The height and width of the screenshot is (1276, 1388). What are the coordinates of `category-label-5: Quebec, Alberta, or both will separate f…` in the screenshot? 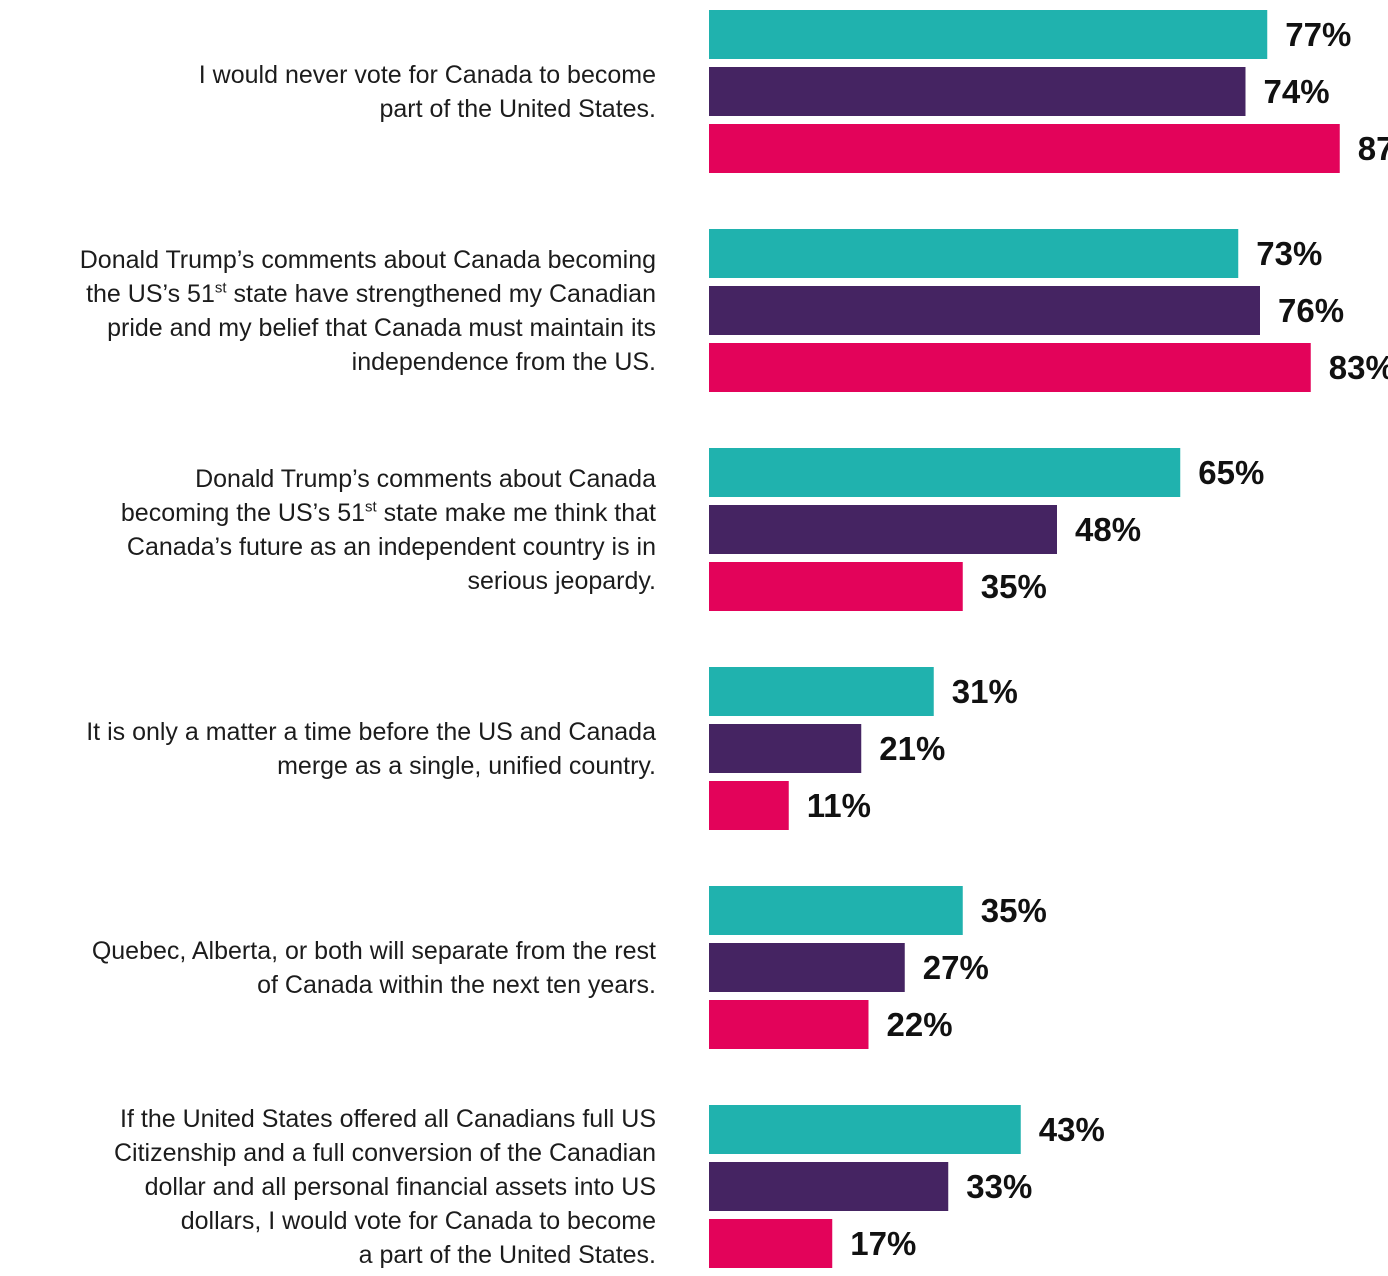 It's located at (373, 967).